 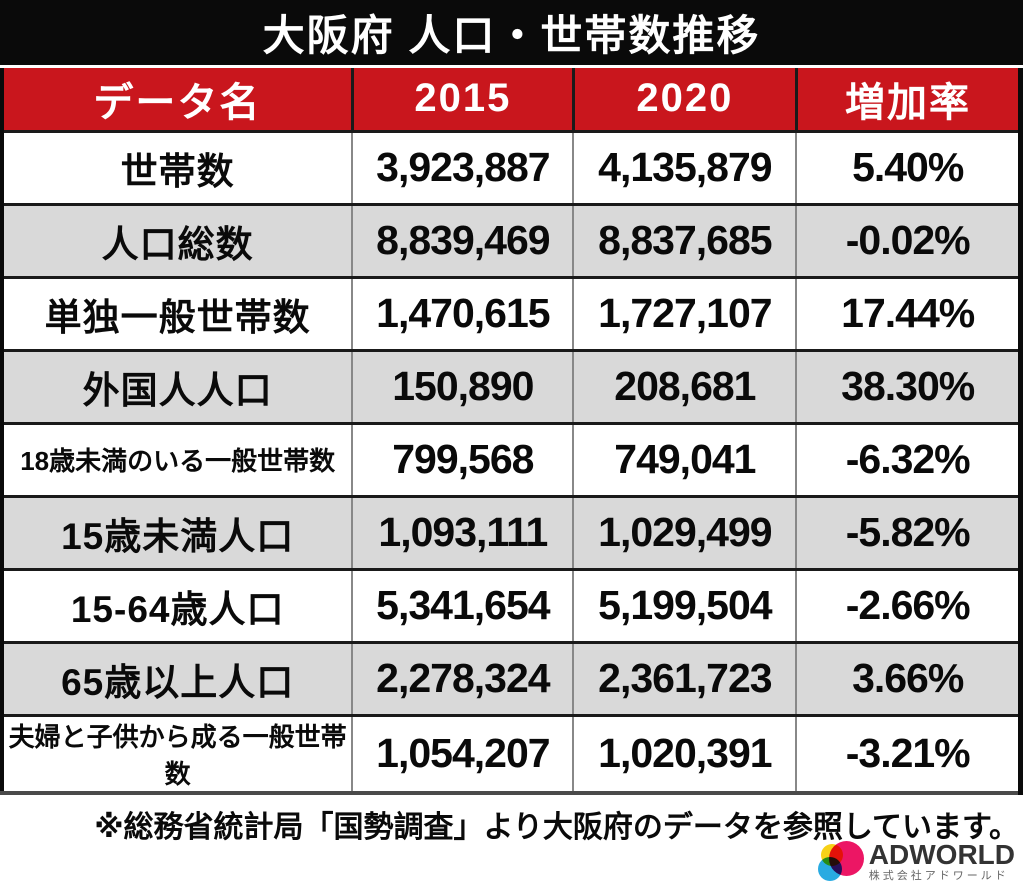 What do you see at coordinates (177, 390) in the screenshot?
I see `row-label: 外国人人口` at bounding box center [177, 390].